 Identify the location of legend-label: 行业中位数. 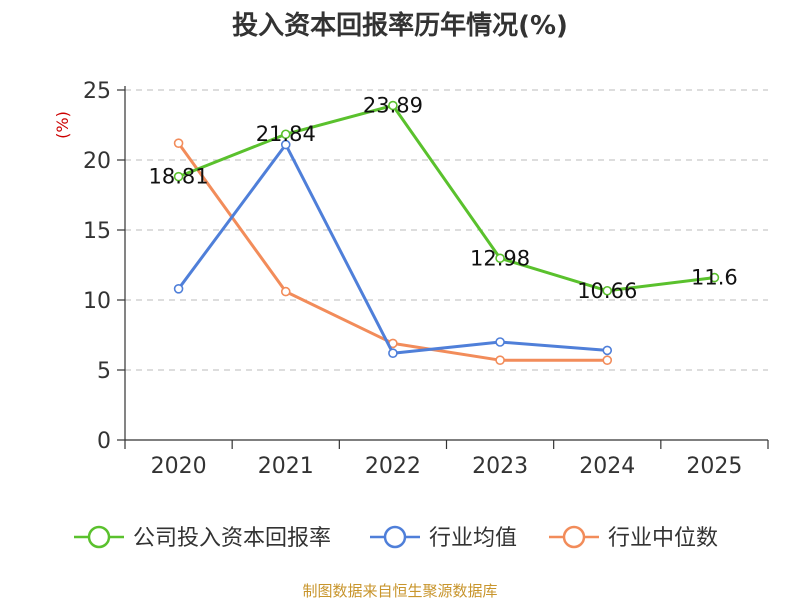
(663, 538).